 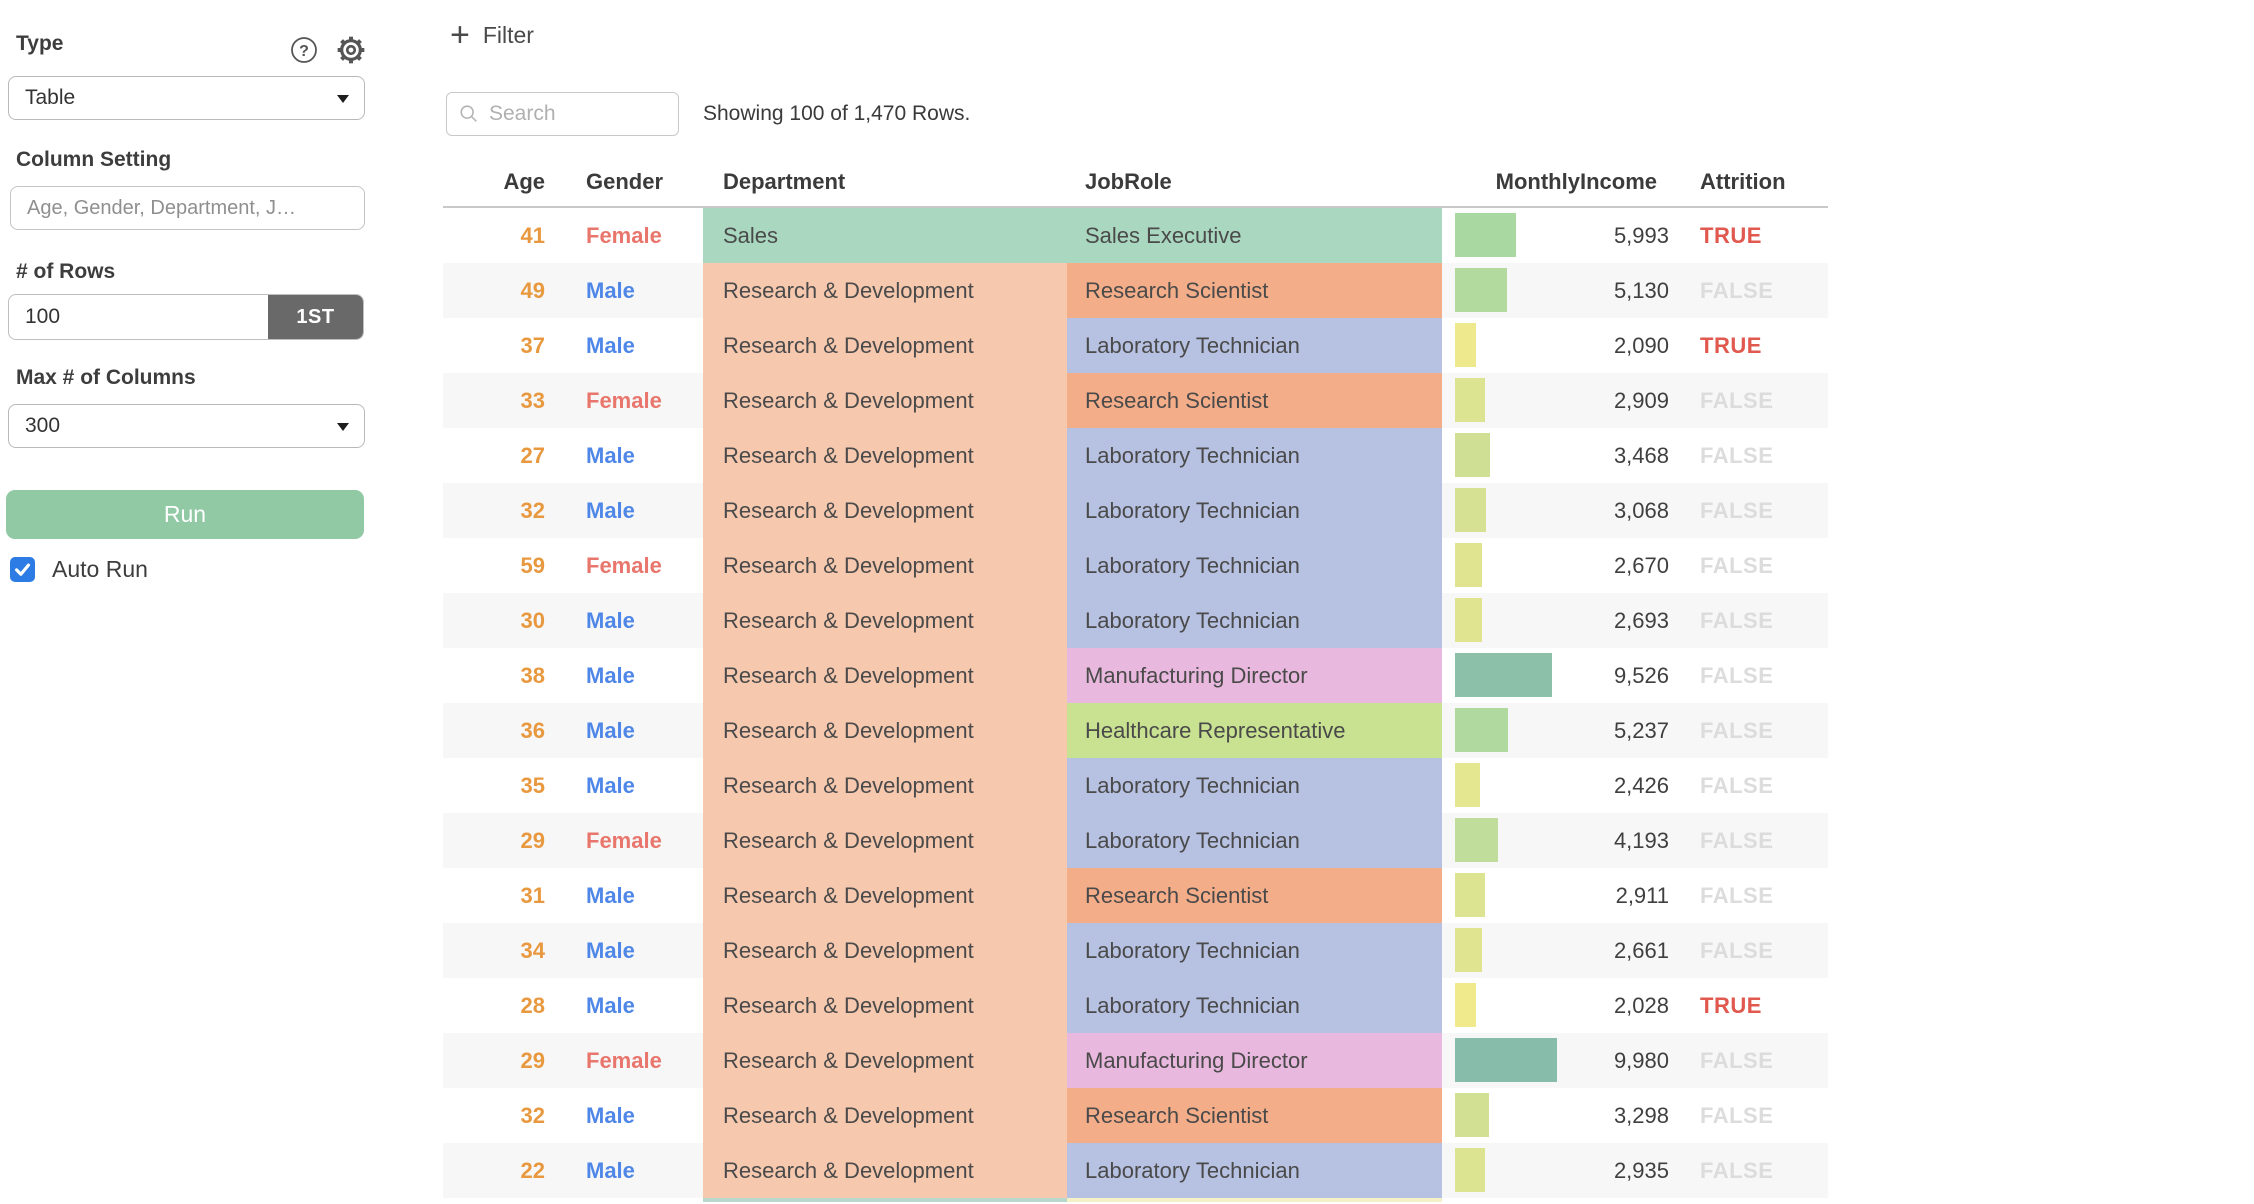 What do you see at coordinates (1254, 730) in the screenshot?
I see `cell-jobrole: Healthcare Representative` at bounding box center [1254, 730].